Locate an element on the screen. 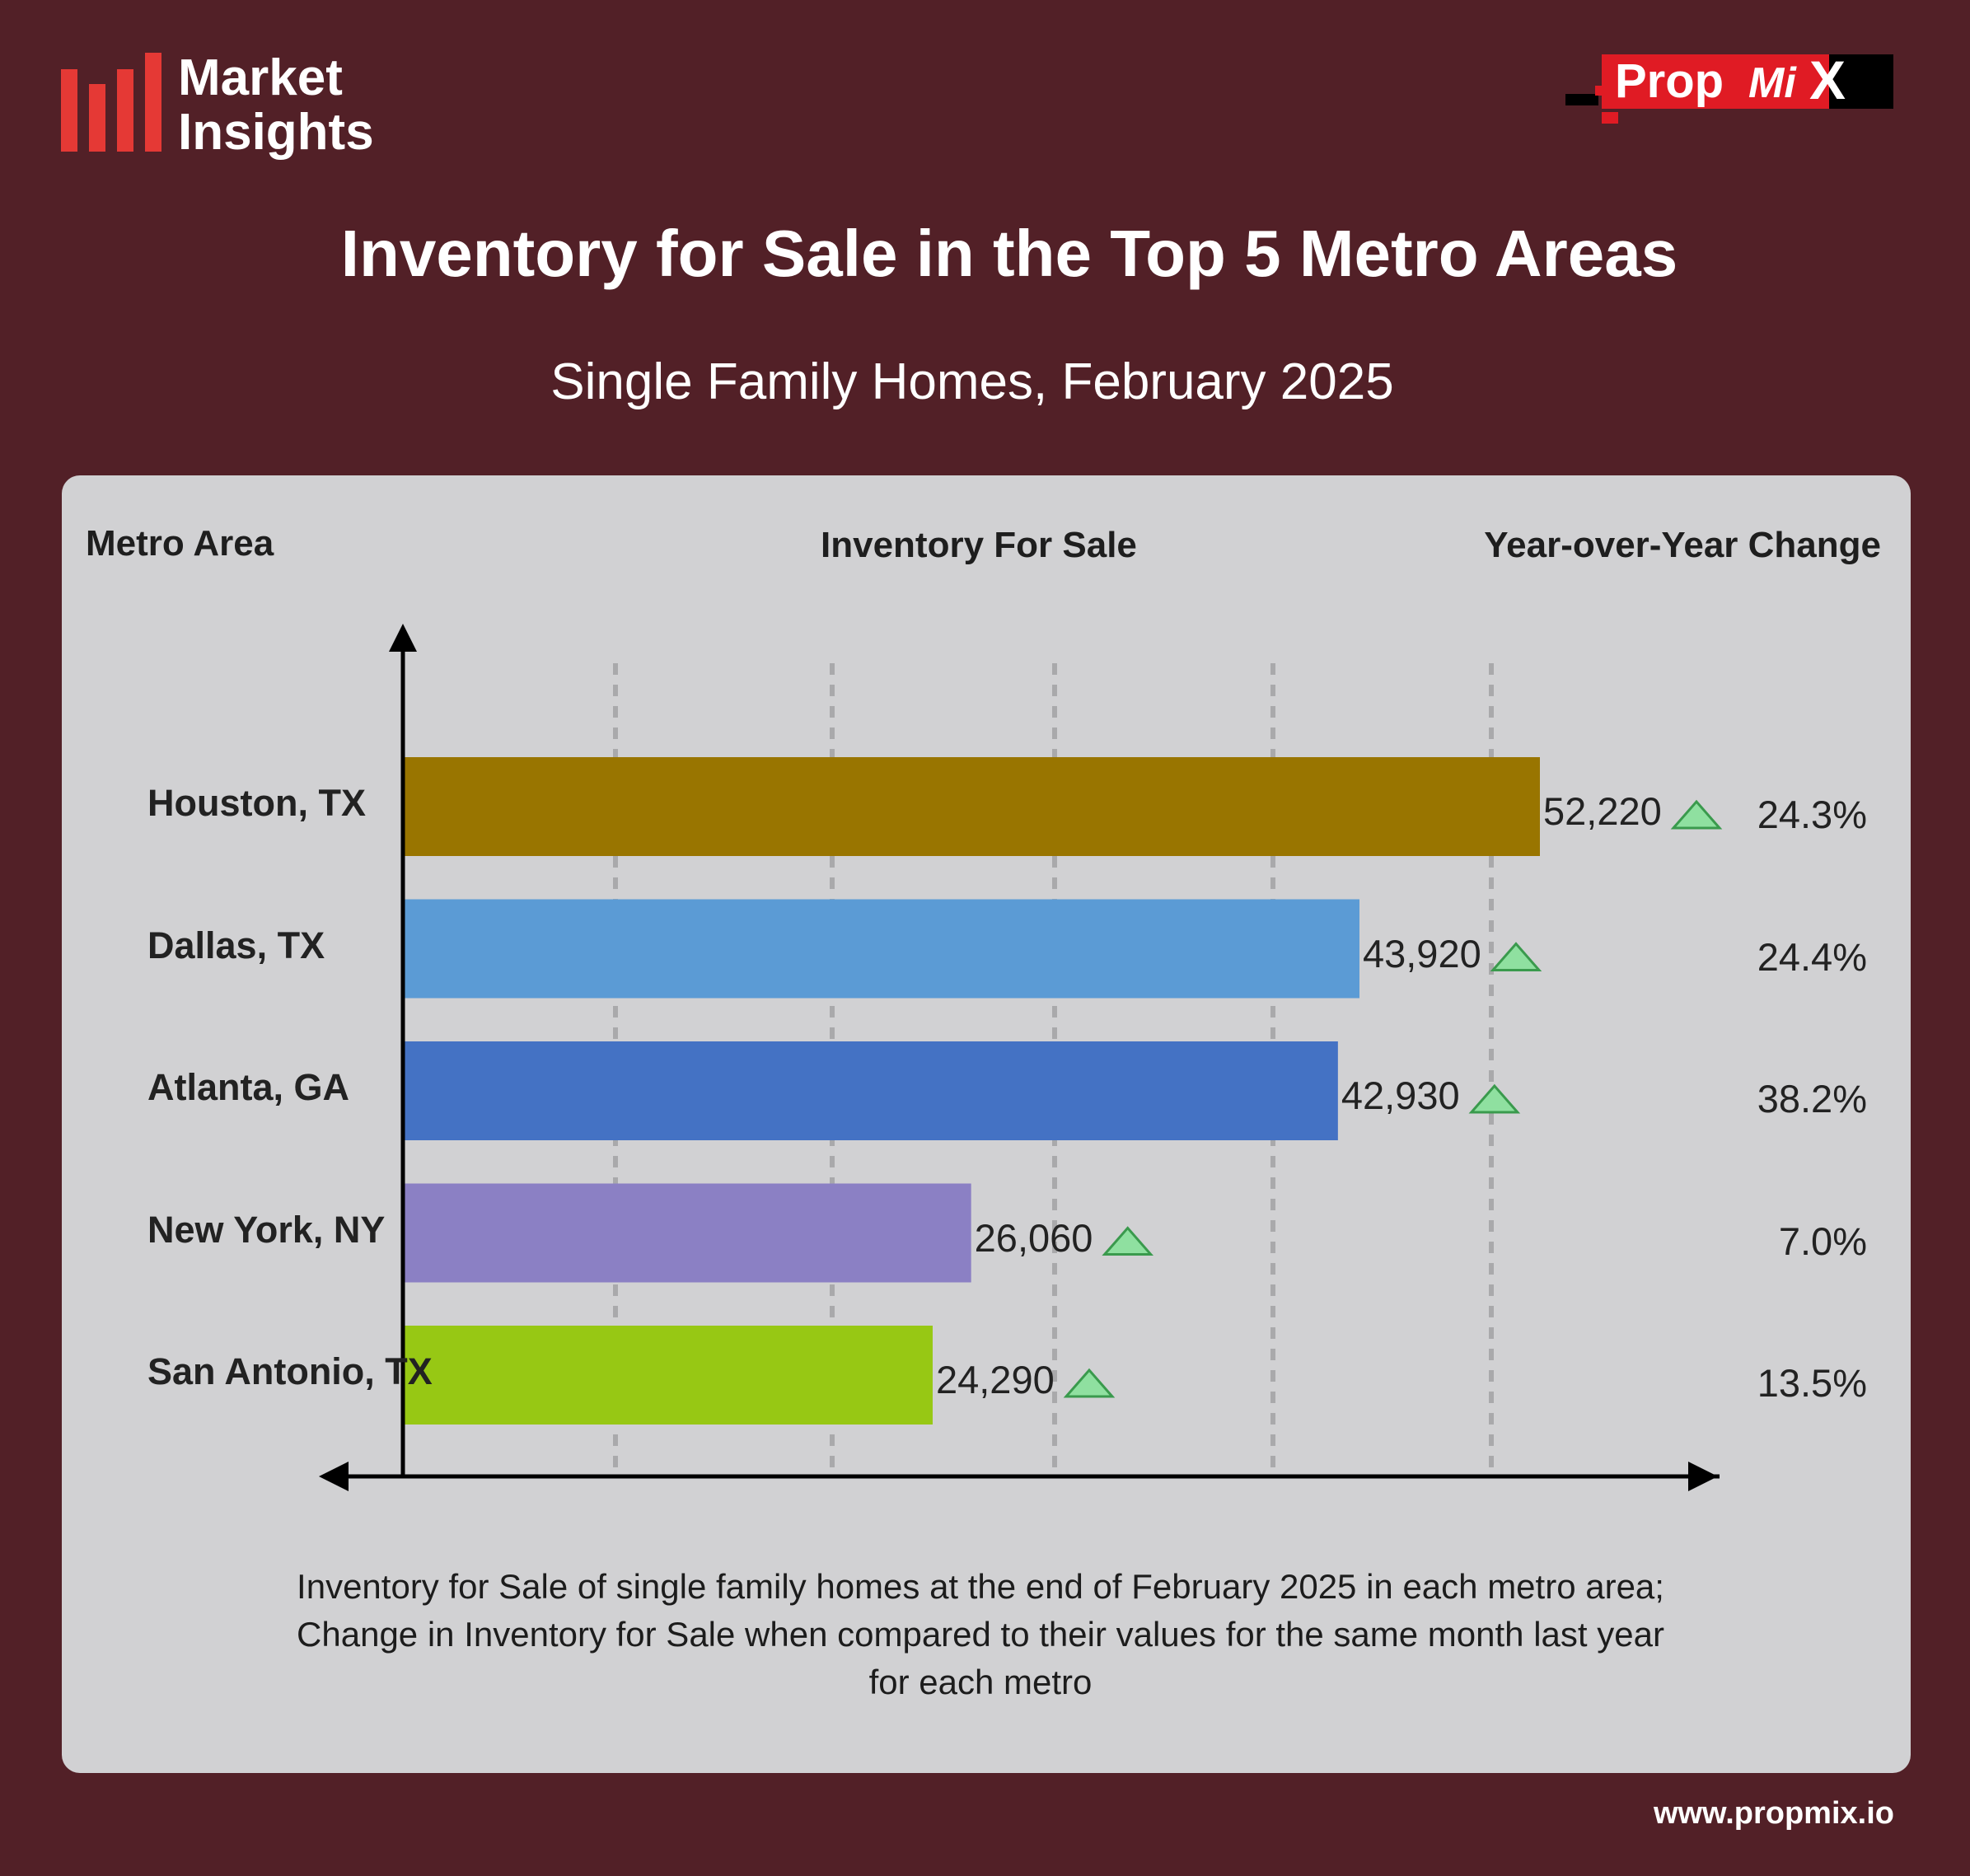 The width and height of the screenshot is (1970, 1876). y-axis-arrow is located at coordinates (403, 638).